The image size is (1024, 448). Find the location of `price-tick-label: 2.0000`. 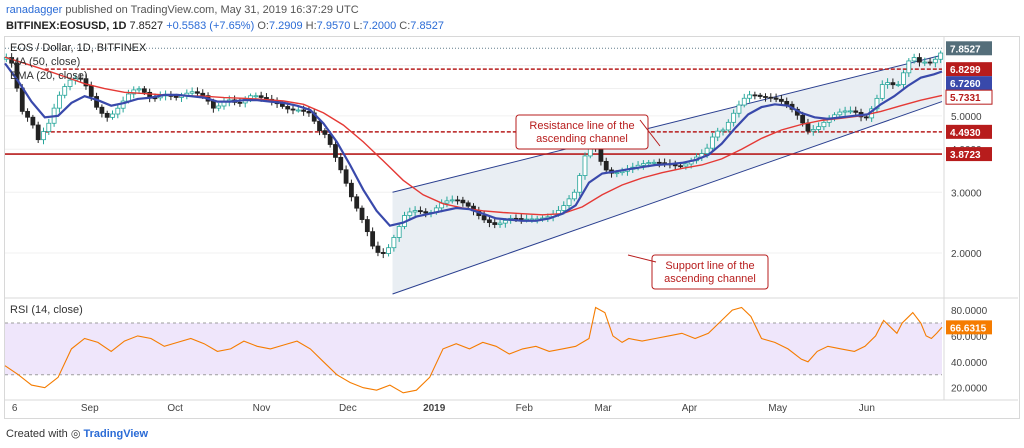

price-tick-label: 2.0000 is located at coordinates (966, 254).